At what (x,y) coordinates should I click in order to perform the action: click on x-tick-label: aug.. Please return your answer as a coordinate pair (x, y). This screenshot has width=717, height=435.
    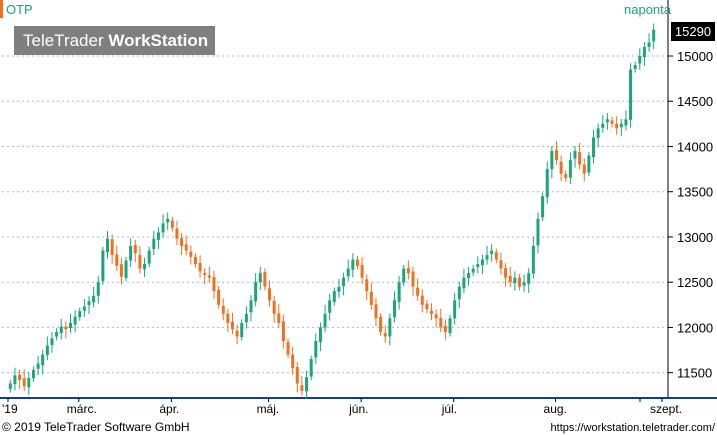
    Looking at the image, I should click on (555, 409).